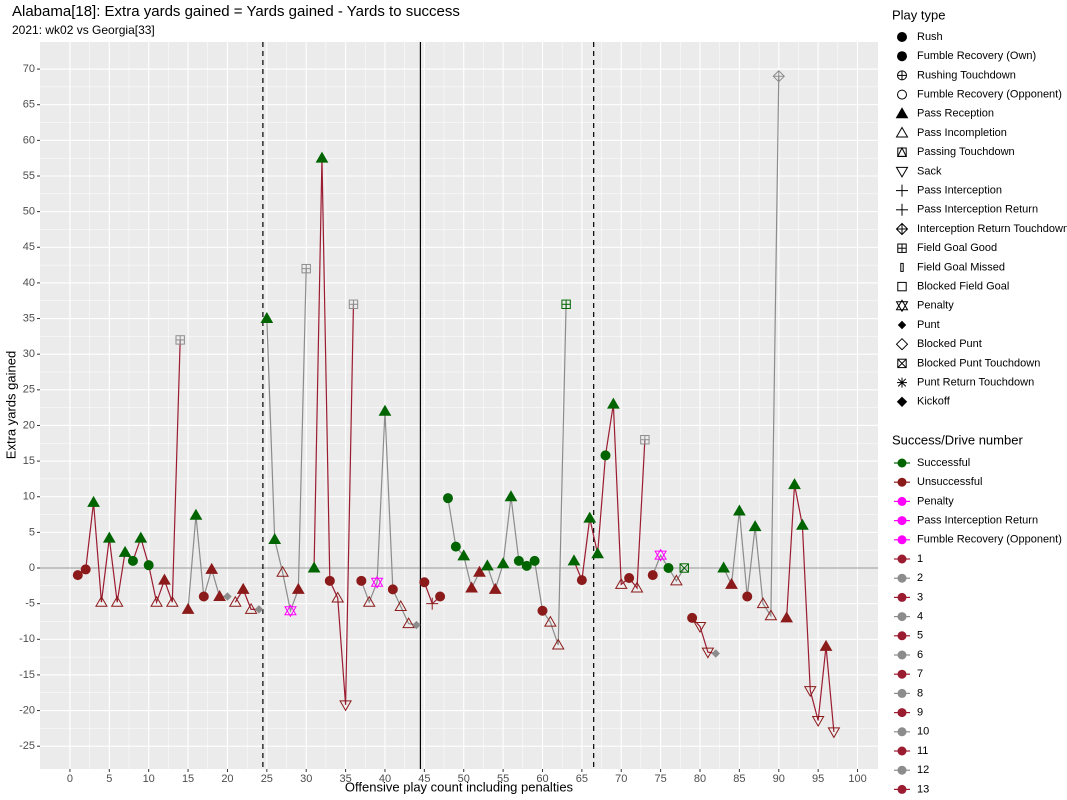 The width and height of the screenshot is (1067, 800). Describe the element at coordinates (29, 140) in the screenshot. I see `y-tick-label: 60` at that location.